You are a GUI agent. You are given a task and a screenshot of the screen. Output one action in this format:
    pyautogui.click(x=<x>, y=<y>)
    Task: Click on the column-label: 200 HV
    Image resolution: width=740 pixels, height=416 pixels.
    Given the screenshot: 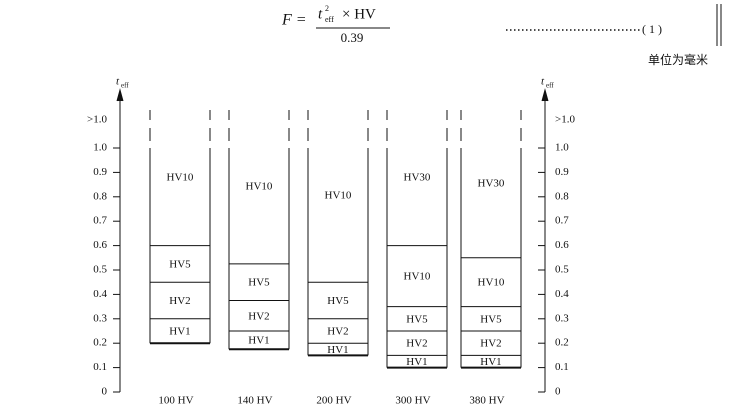 What is the action you would take?
    pyautogui.click(x=333, y=401)
    